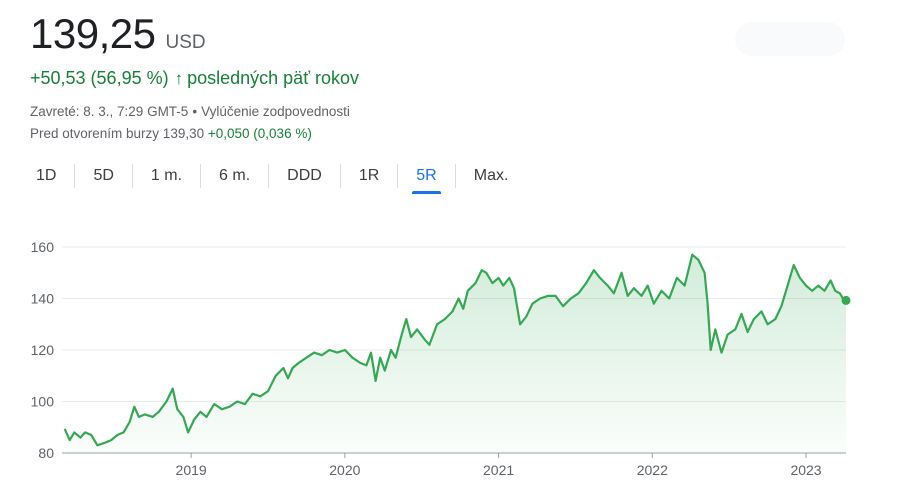 This screenshot has height=496, width=908. I want to click on y-tick-label: 160, so click(43, 247).